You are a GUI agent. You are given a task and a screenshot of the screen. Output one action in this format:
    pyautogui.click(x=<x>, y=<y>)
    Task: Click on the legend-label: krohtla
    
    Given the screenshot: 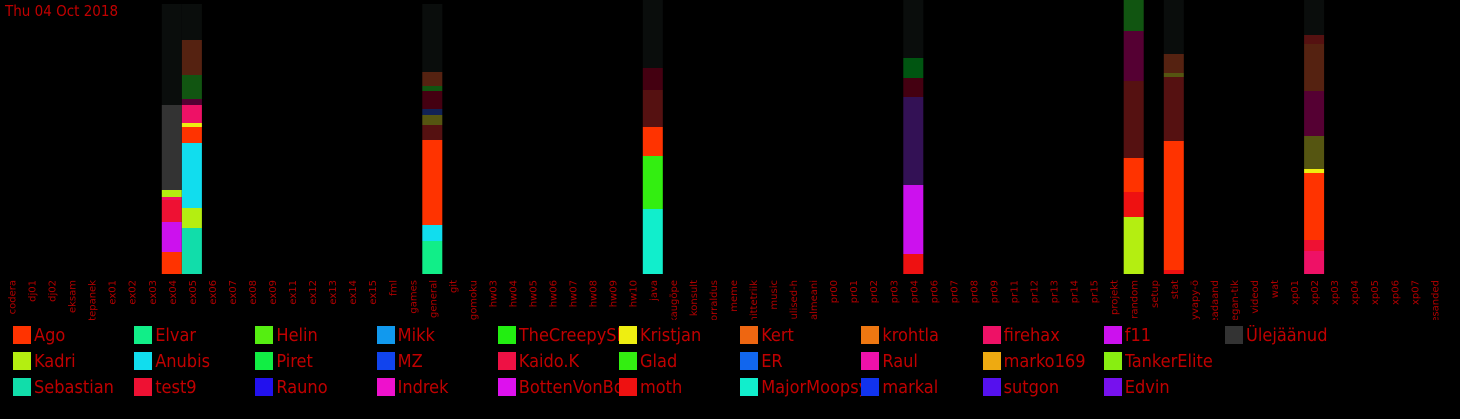 What is the action you would take?
    pyautogui.click(x=910, y=335)
    